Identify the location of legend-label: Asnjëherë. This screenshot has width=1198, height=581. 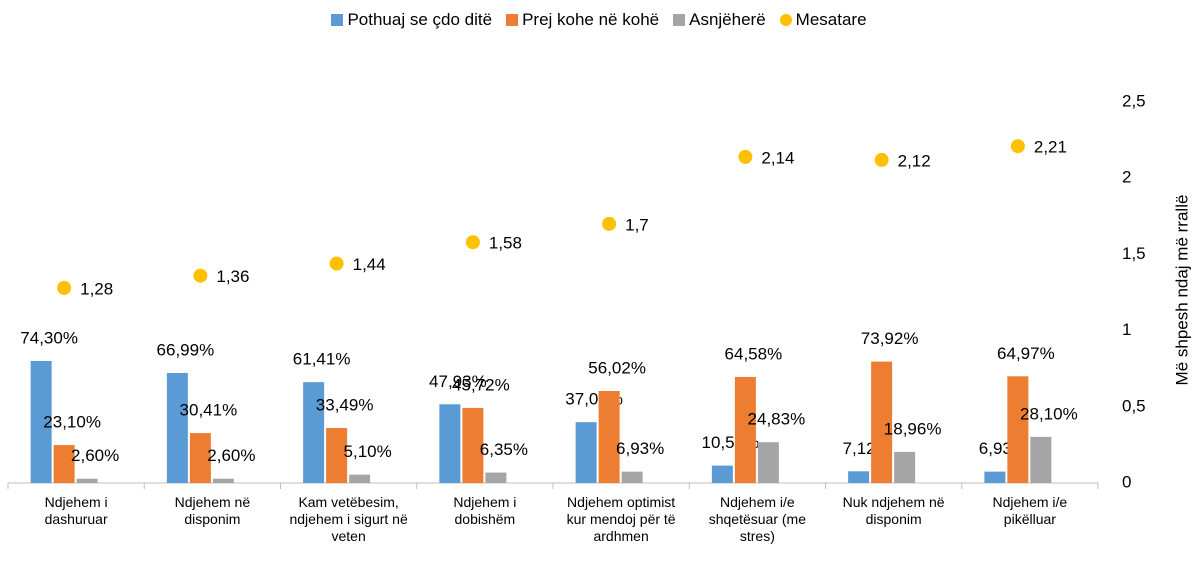
(727, 19).